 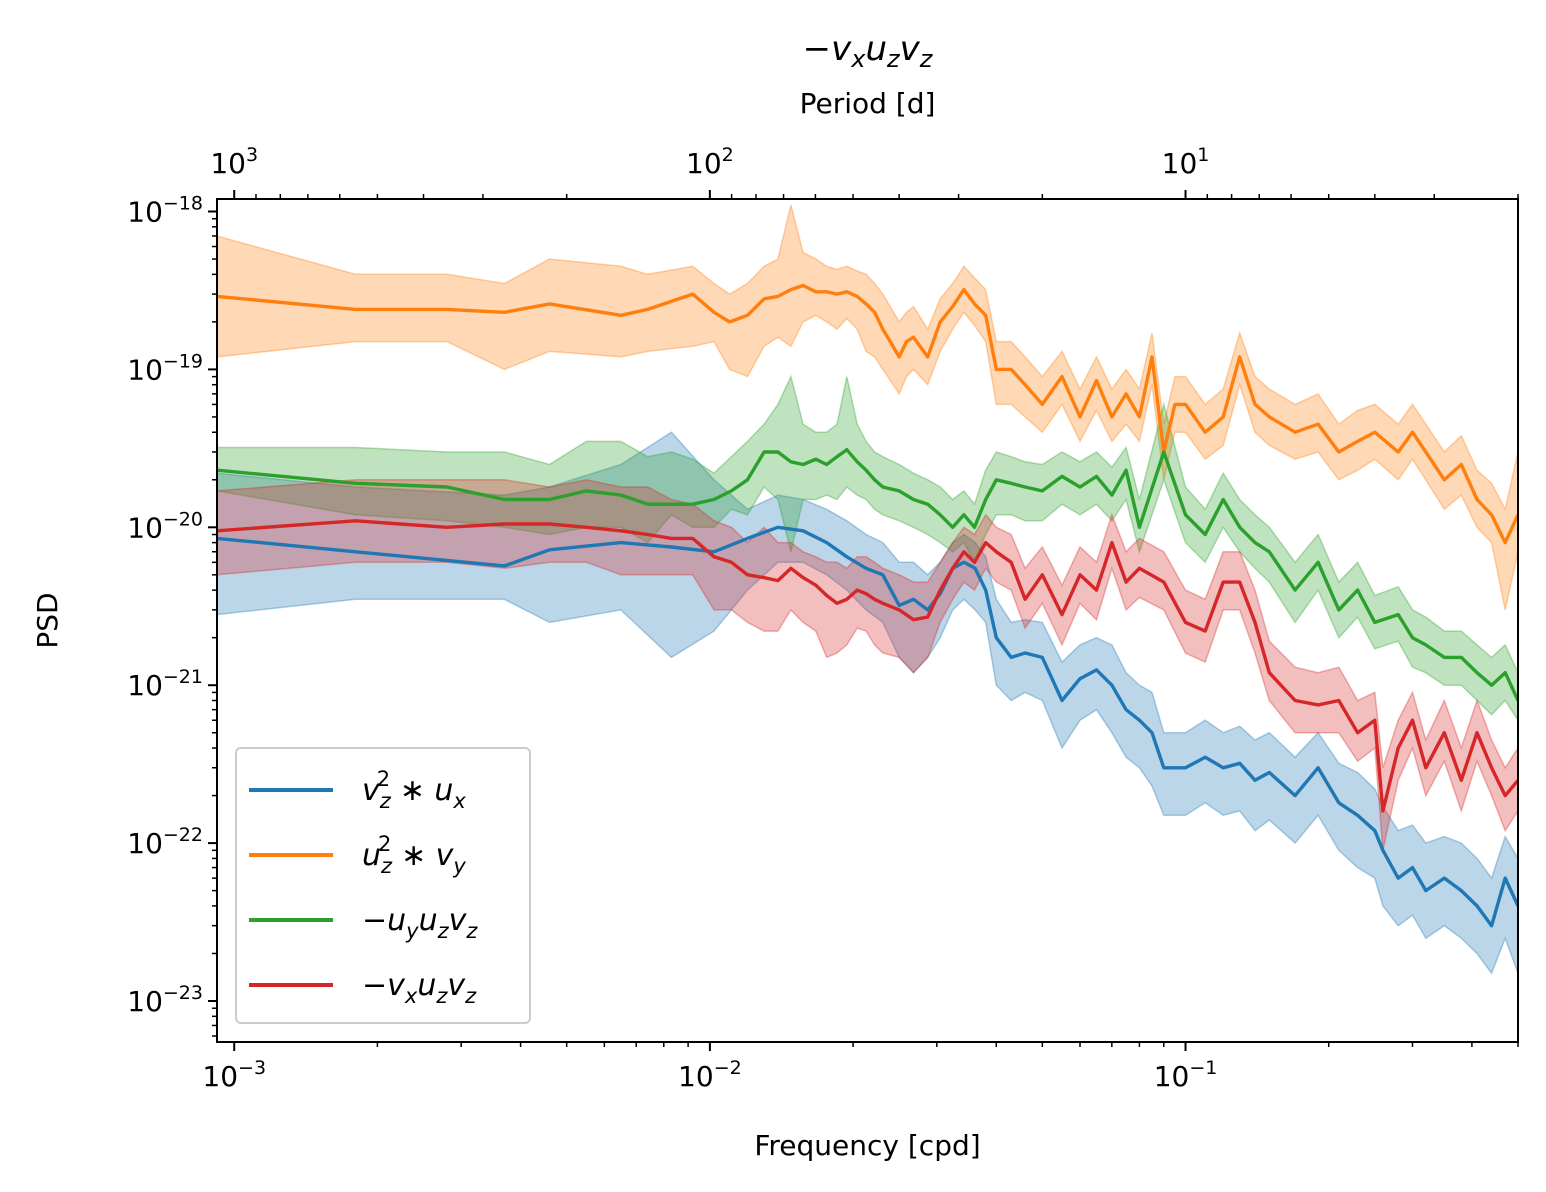 I want to click on y-tick-label: 10−22, so click(x=165, y=842).